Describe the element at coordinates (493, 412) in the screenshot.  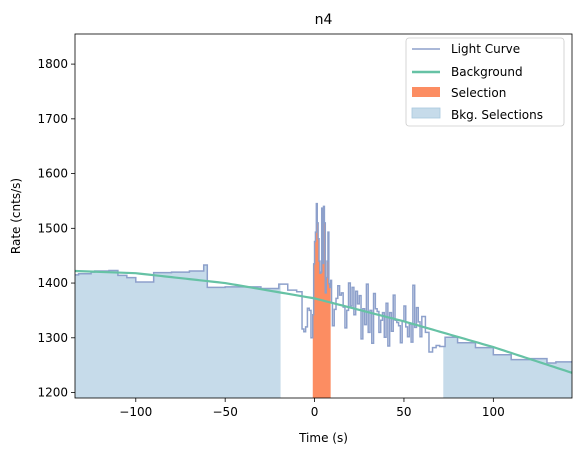
I see `x-tick-label: 100` at that location.